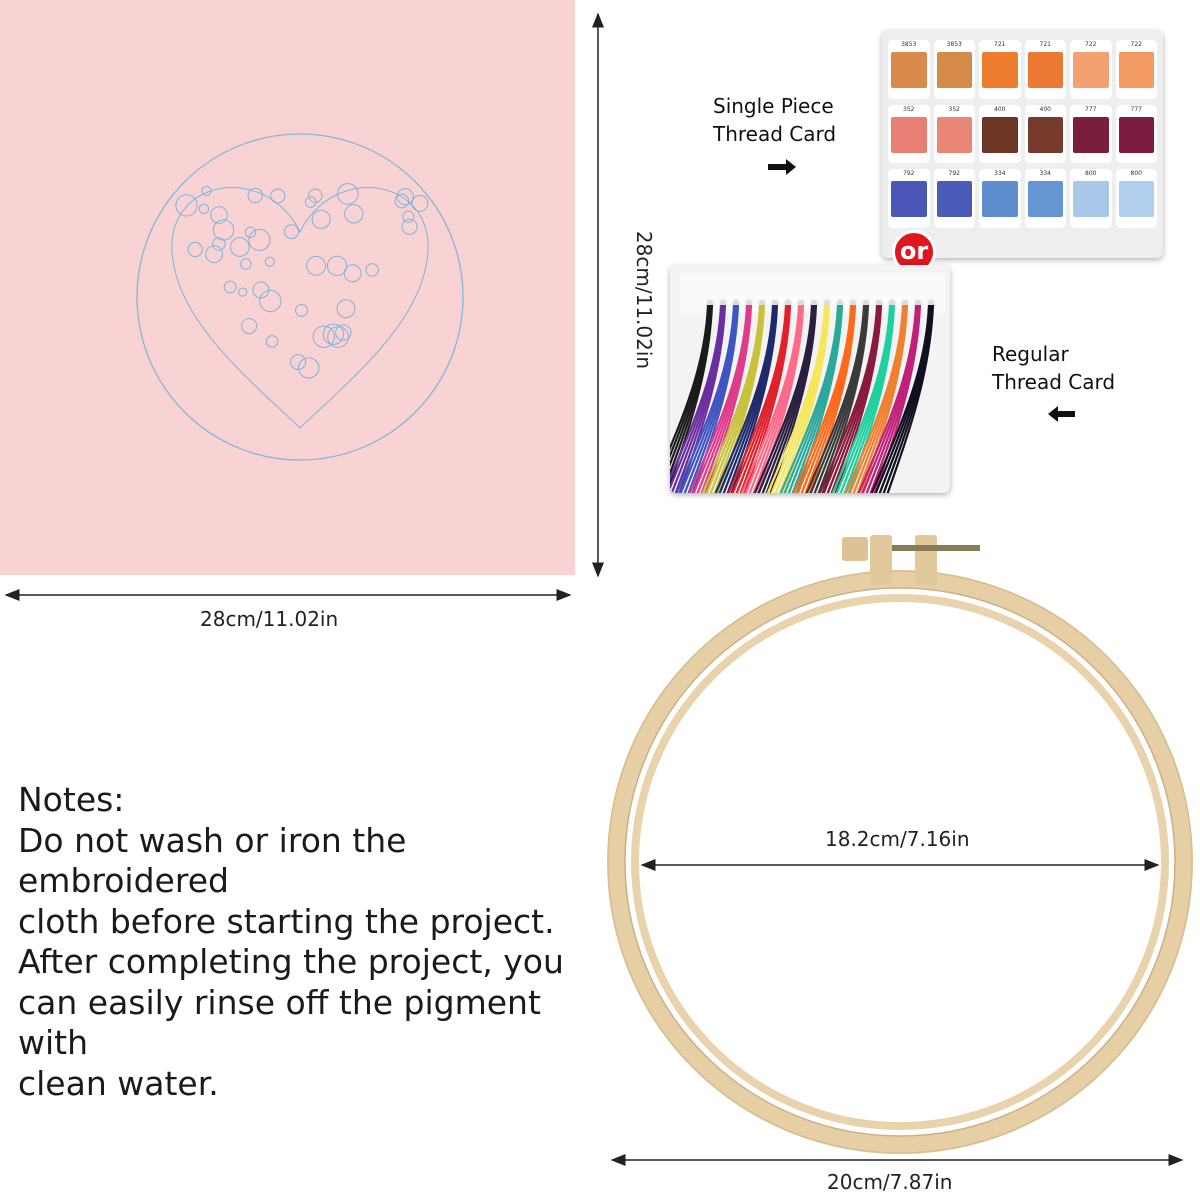 The width and height of the screenshot is (1200, 1200). I want to click on inner-diameter-label: 18.2cm/7.16in, so click(897, 839).